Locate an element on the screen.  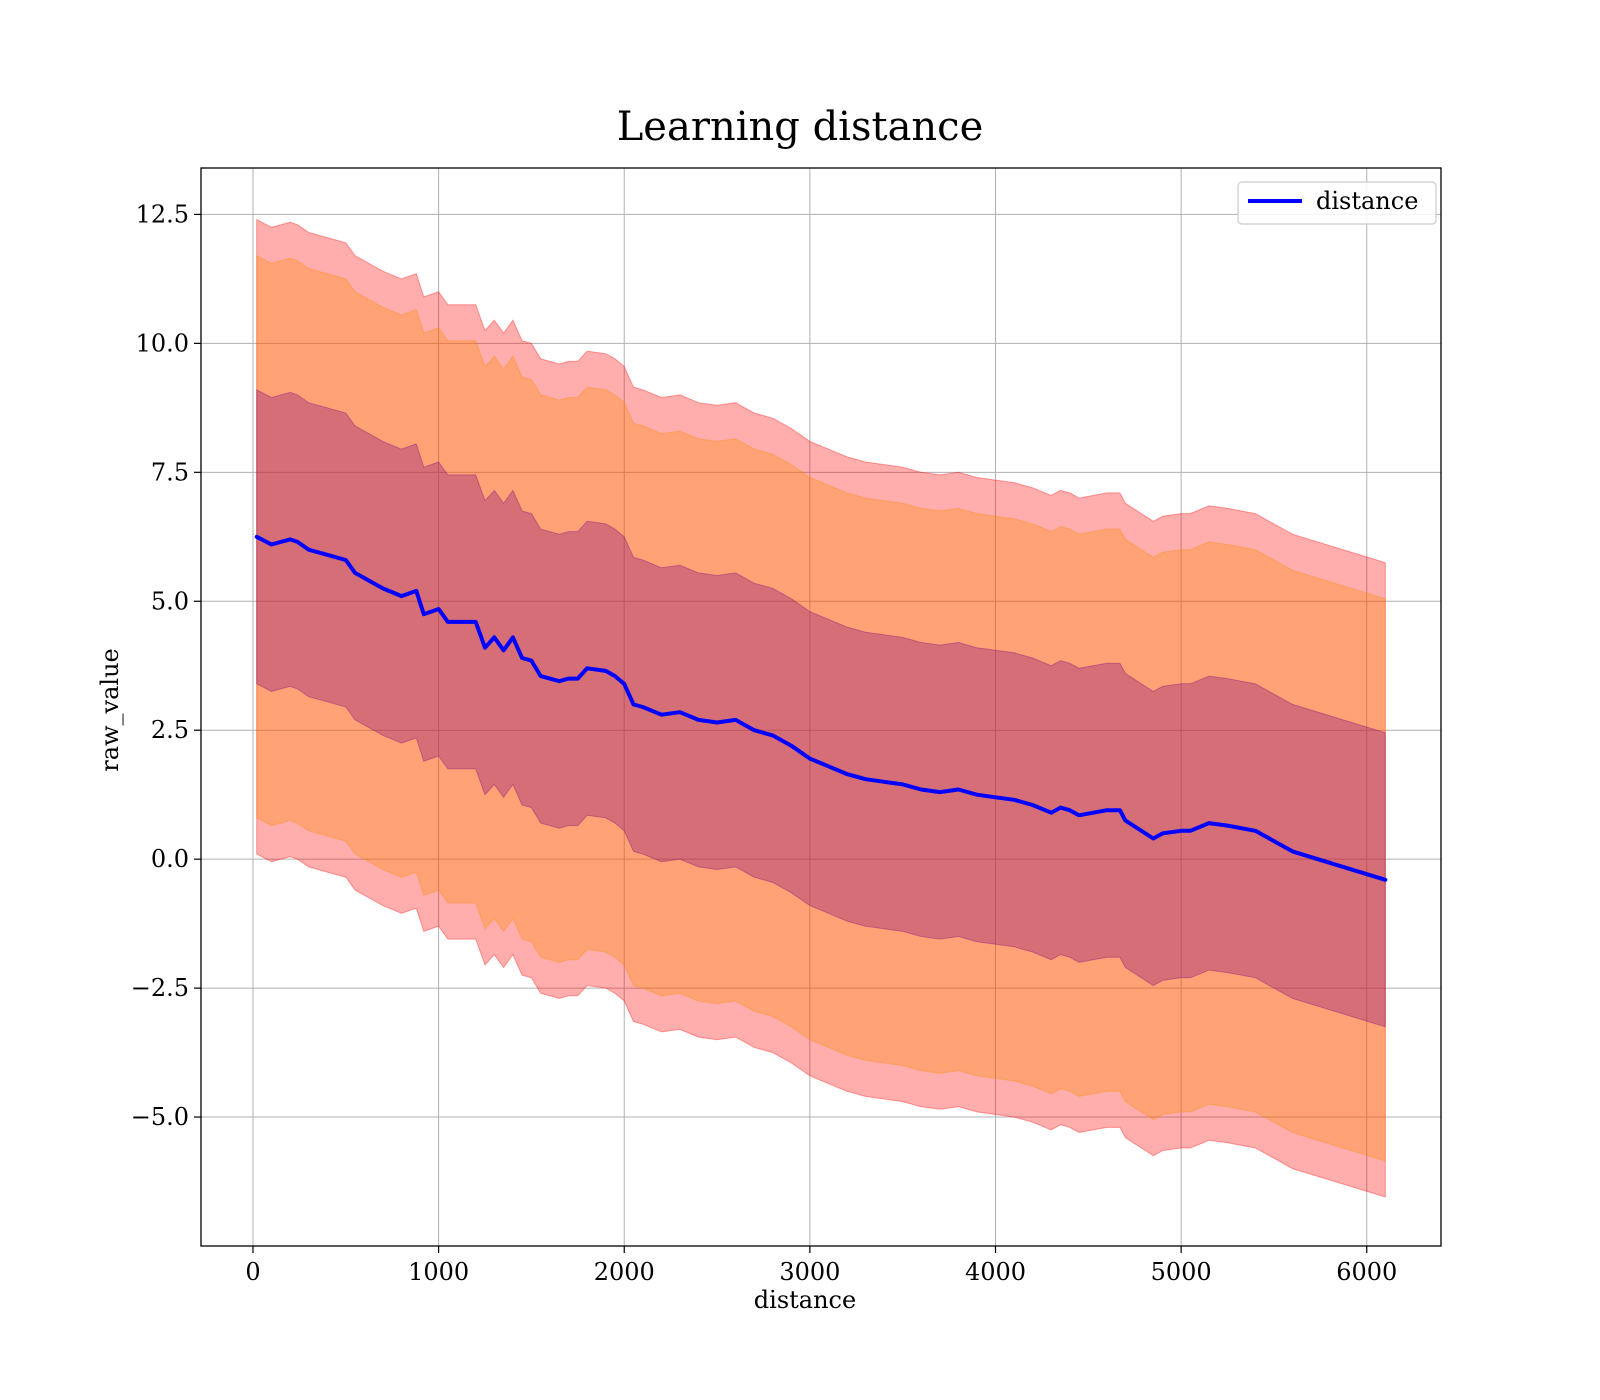
x-tick-label: 3000 is located at coordinates (809, 1272).